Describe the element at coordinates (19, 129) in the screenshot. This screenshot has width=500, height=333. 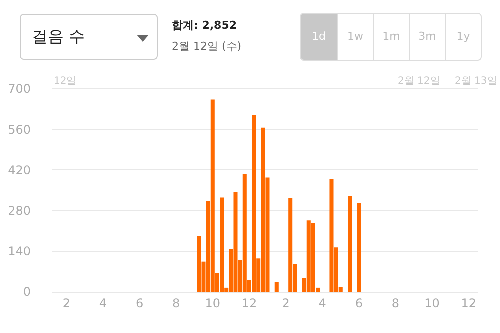
I see `y-tick-label: 560` at that location.